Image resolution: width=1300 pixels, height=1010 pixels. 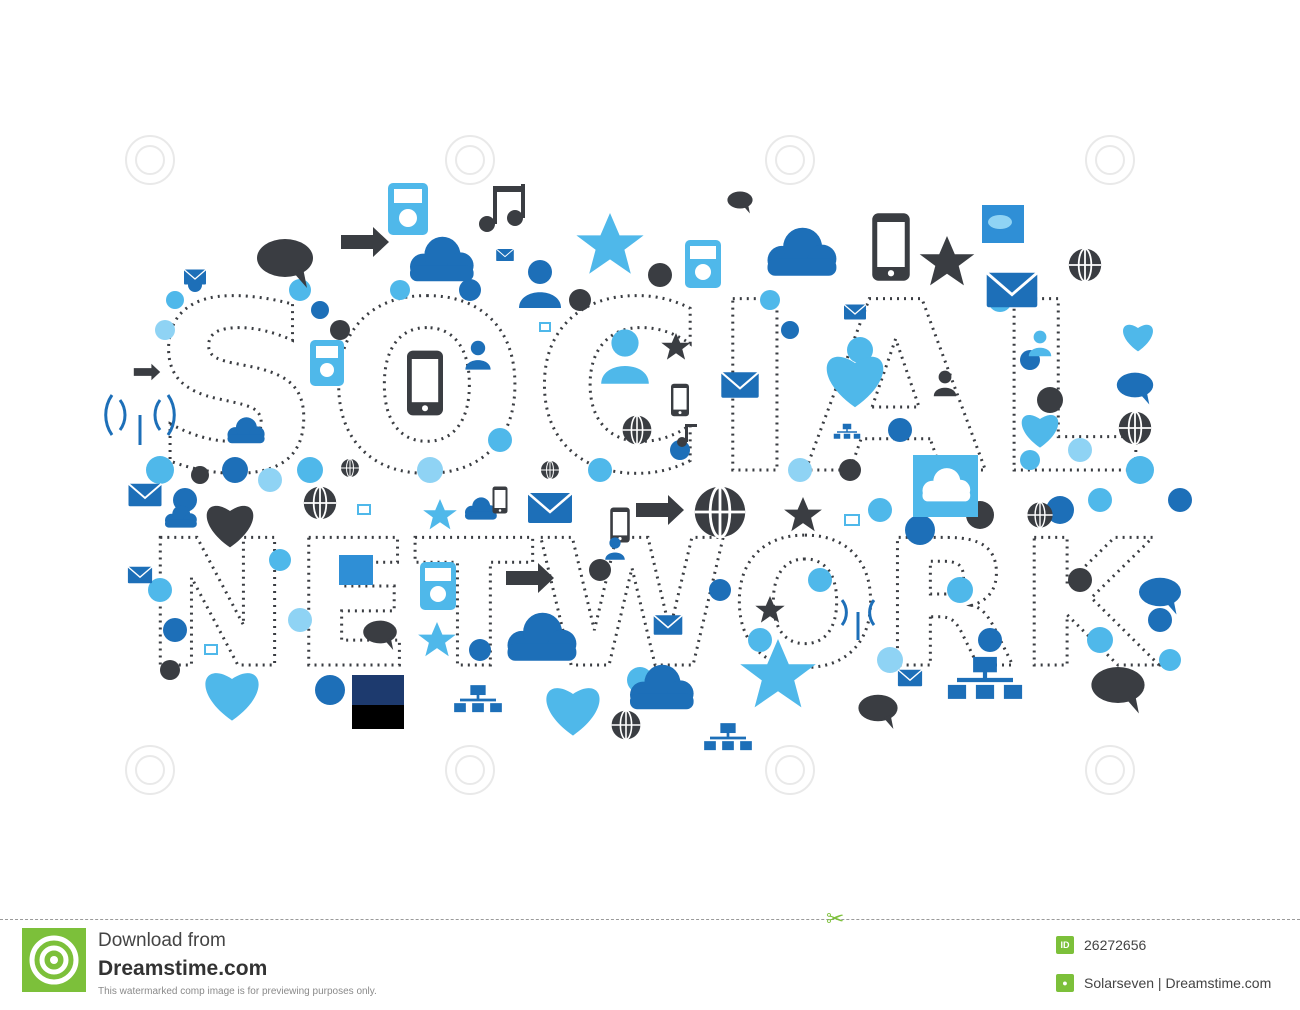 I want to click on dreamstime-logo, so click(x=54, y=960).